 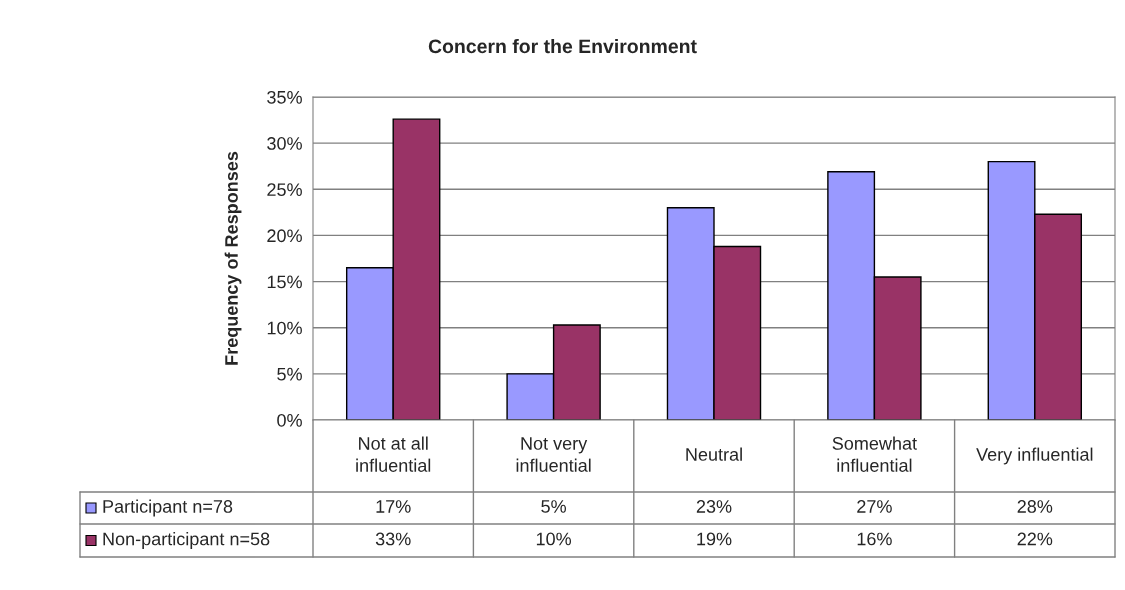 What do you see at coordinates (289, 420) in the screenshot?
I see `y-tick-label: 0%` at bounding box center [289, 420].